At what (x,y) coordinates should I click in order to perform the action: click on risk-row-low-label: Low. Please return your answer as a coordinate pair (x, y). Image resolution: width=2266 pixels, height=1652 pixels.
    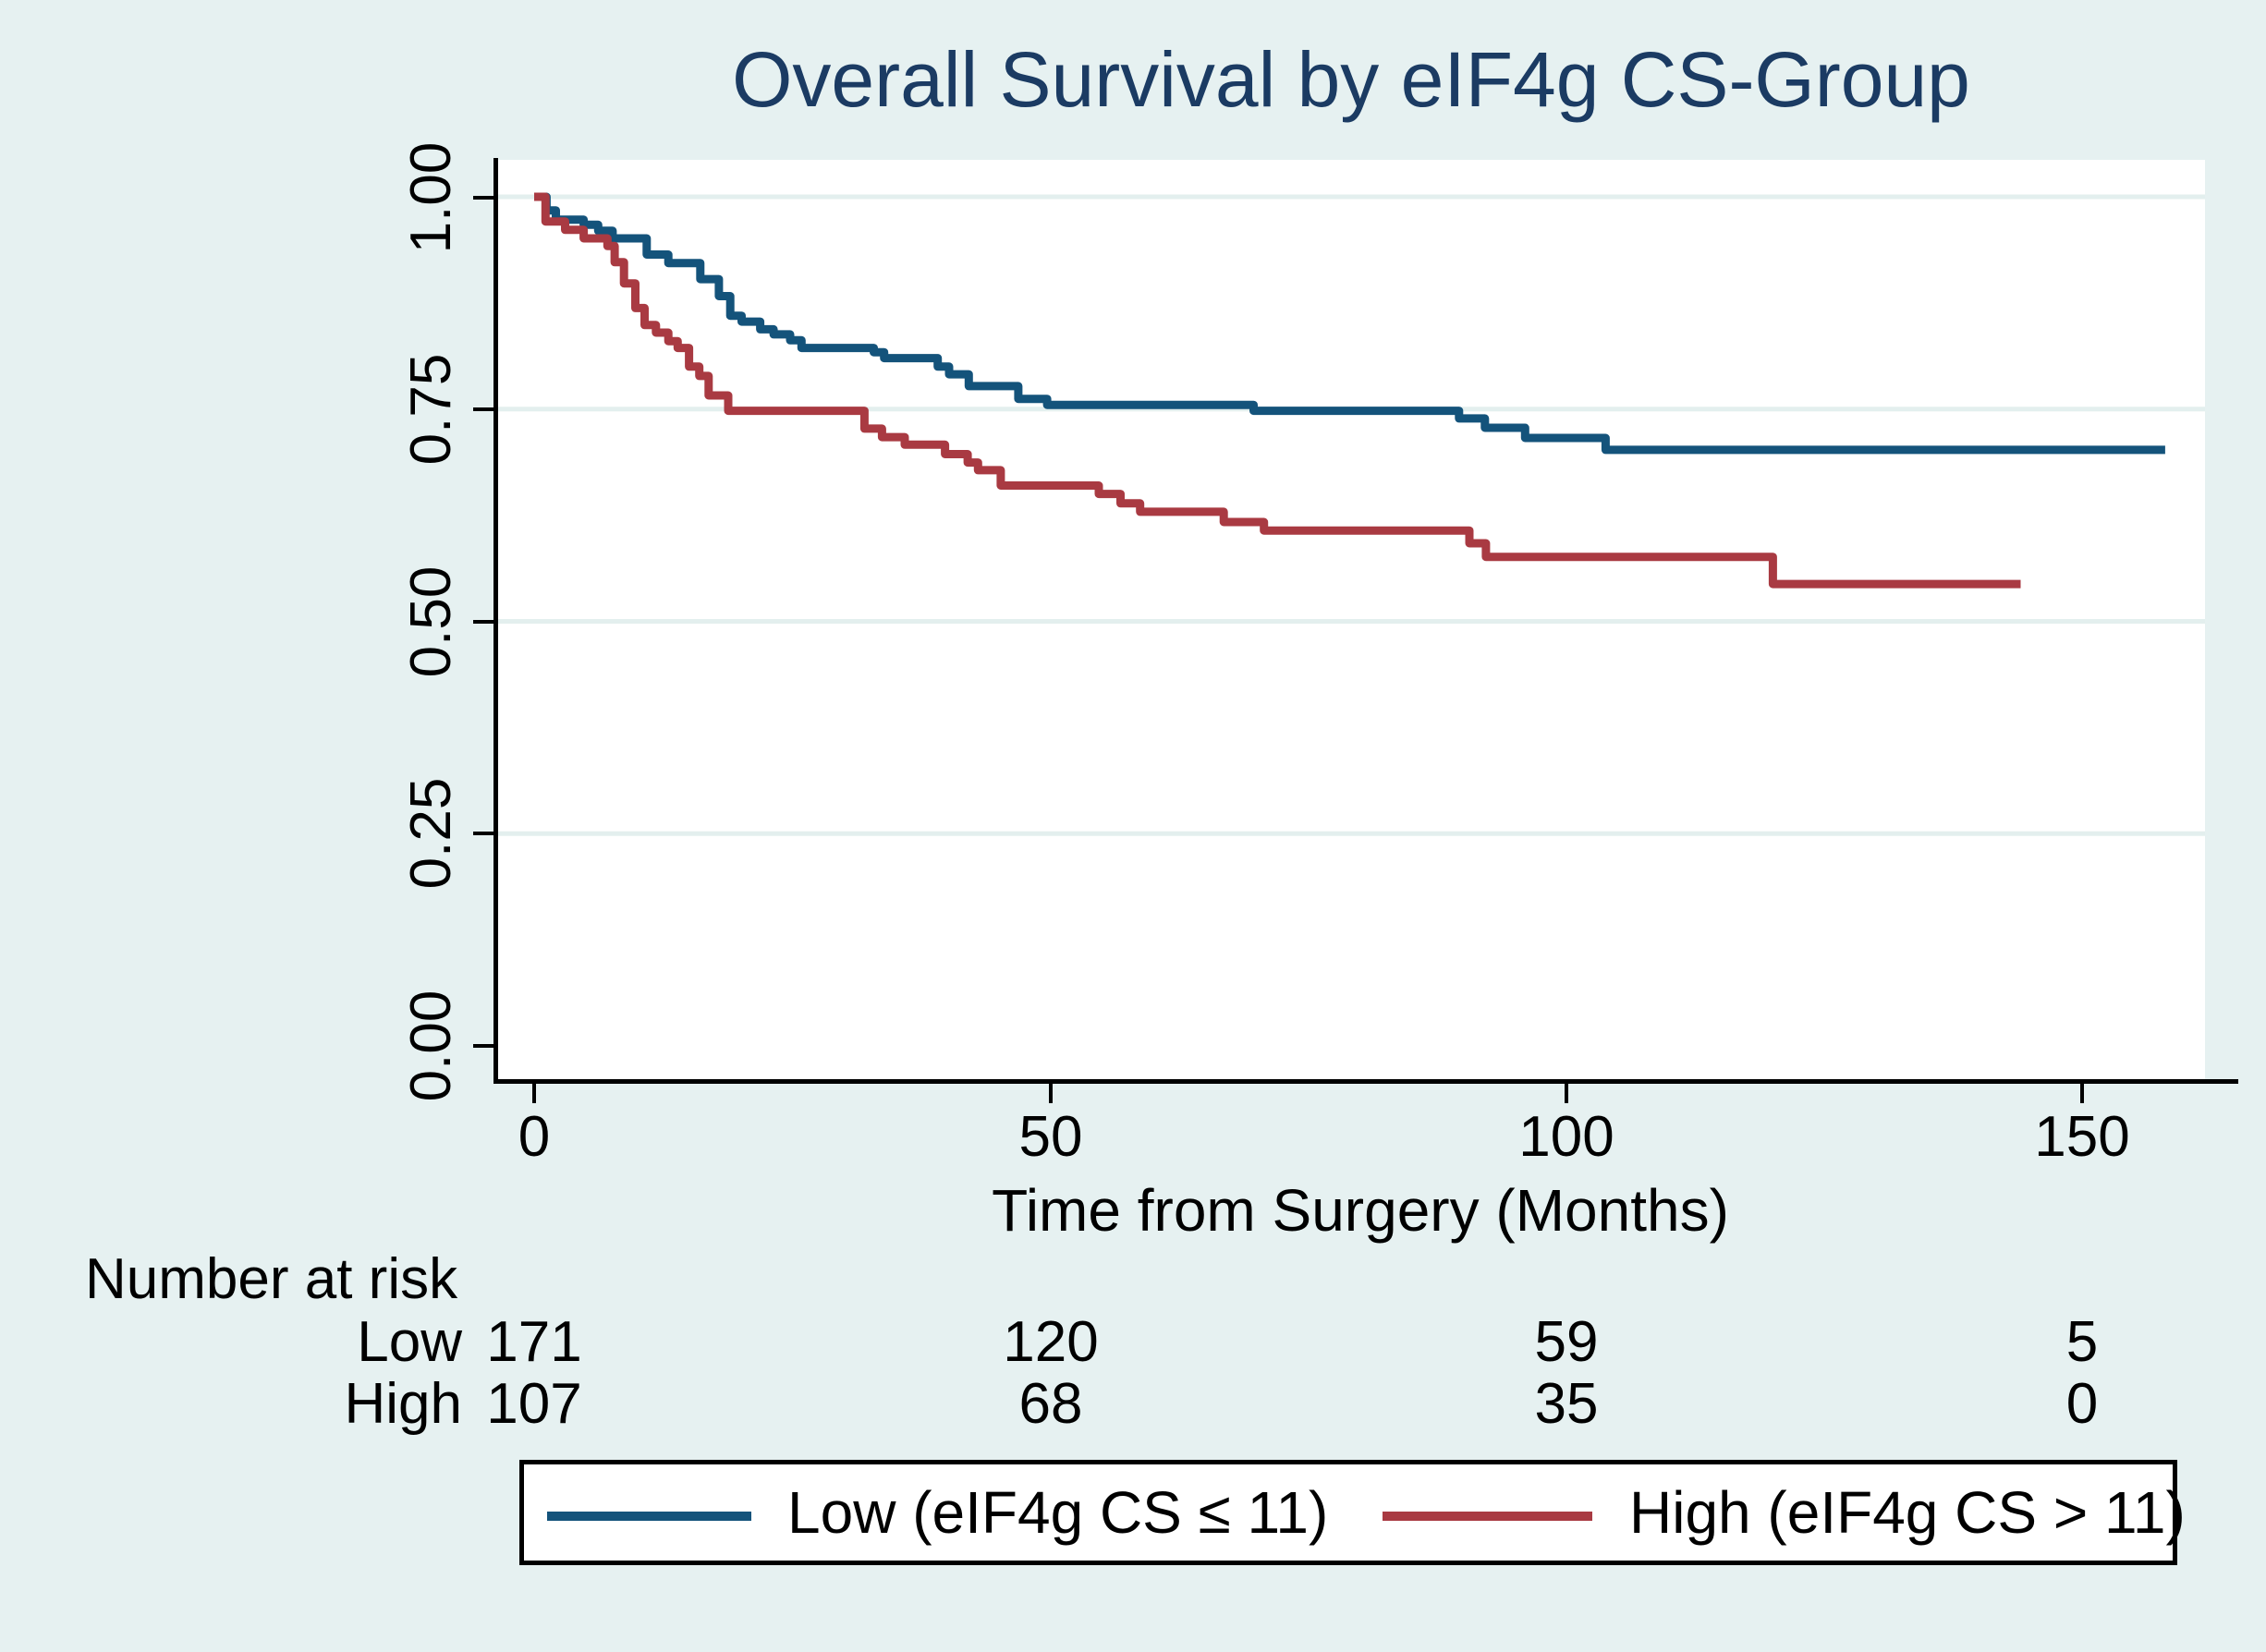
    Looking at the image, I should click on (409, 1342).